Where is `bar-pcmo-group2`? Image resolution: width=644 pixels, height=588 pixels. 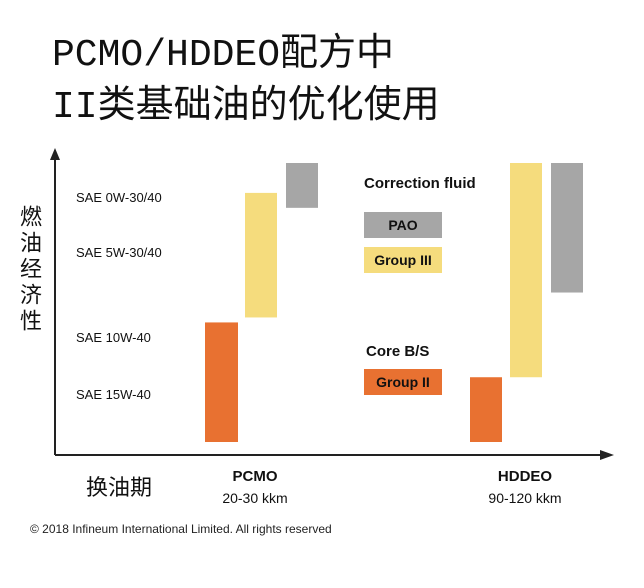 bar-pcmo-group2 is located at coordinates (221, 382).